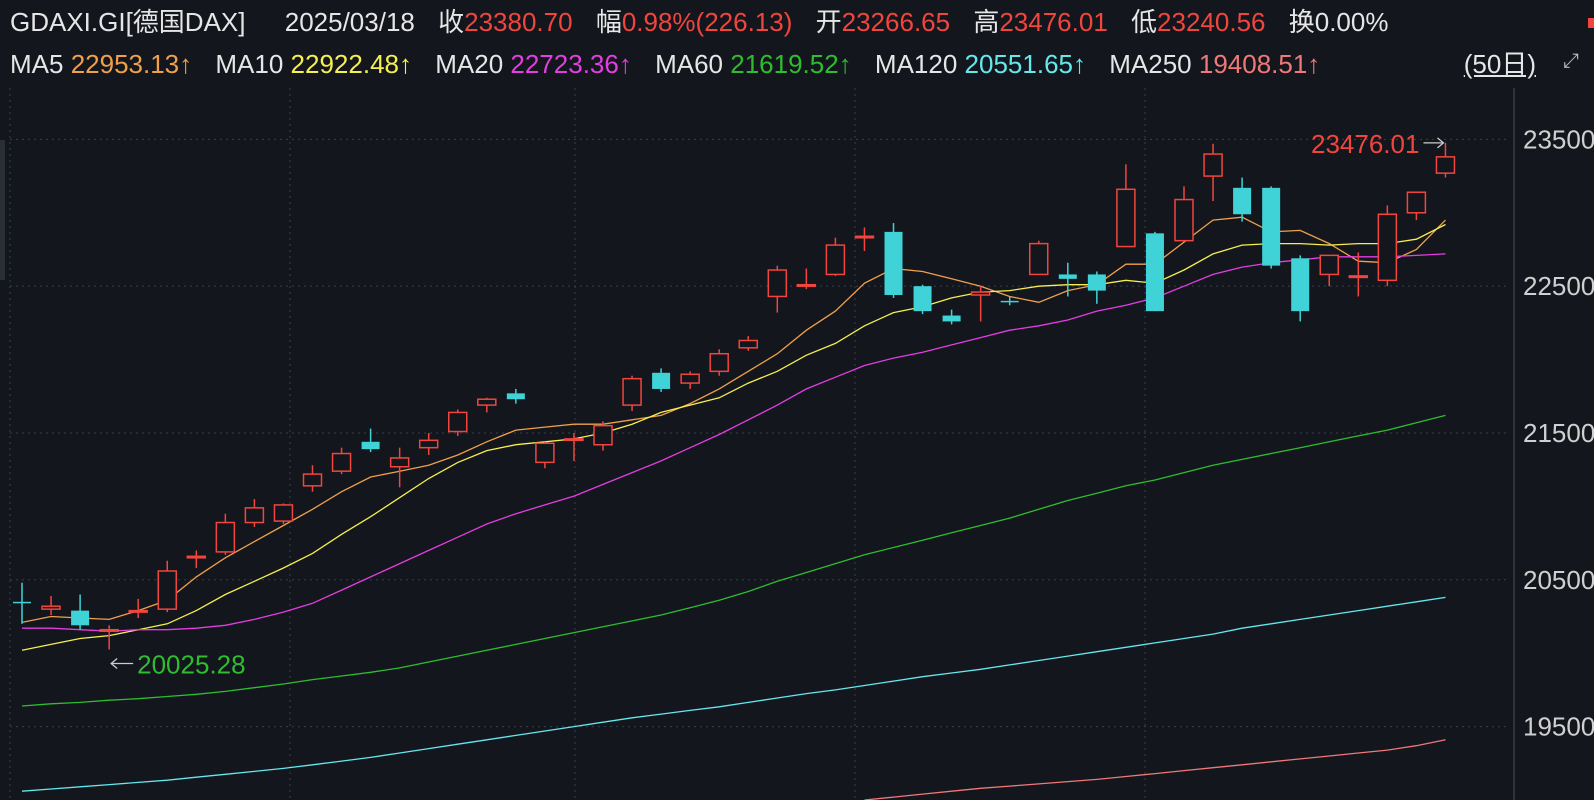  Describe the element at coordinates (128, 22) in the screenshot. I see `symbol-name: GDAXI.GI[德国DAX]` at that location.